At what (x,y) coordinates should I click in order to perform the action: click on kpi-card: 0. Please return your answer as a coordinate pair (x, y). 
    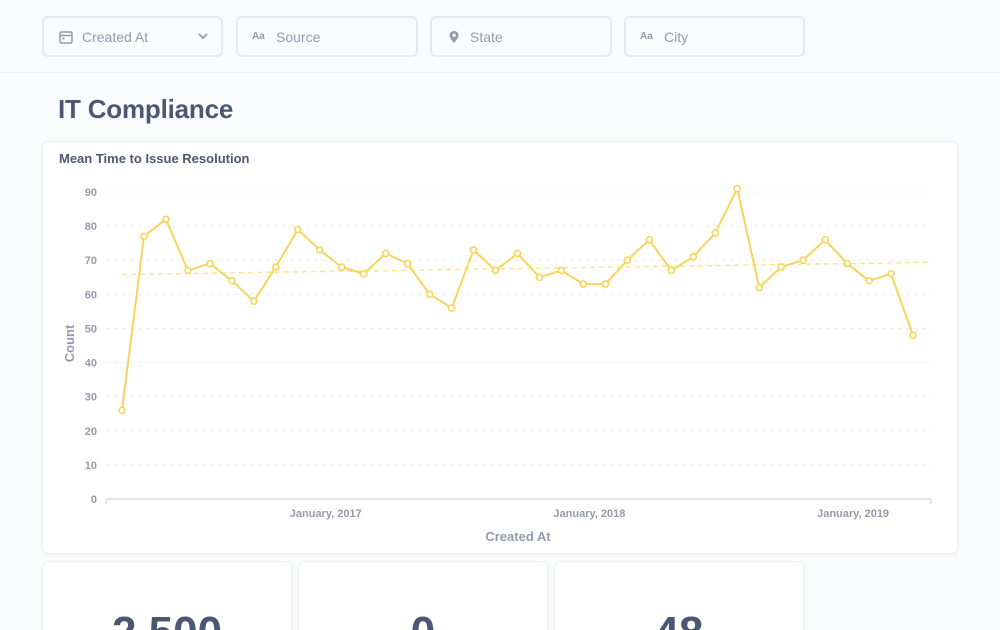
    Looking at the image, I should click on (423, 595).